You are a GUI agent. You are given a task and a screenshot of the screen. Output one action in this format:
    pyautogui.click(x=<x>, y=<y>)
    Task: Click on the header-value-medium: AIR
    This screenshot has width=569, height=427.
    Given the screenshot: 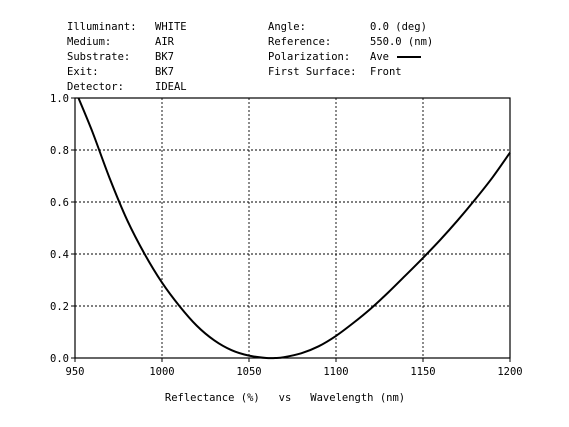 What is the action you would take?
    pyautogui.click(x=165, y=42)
    